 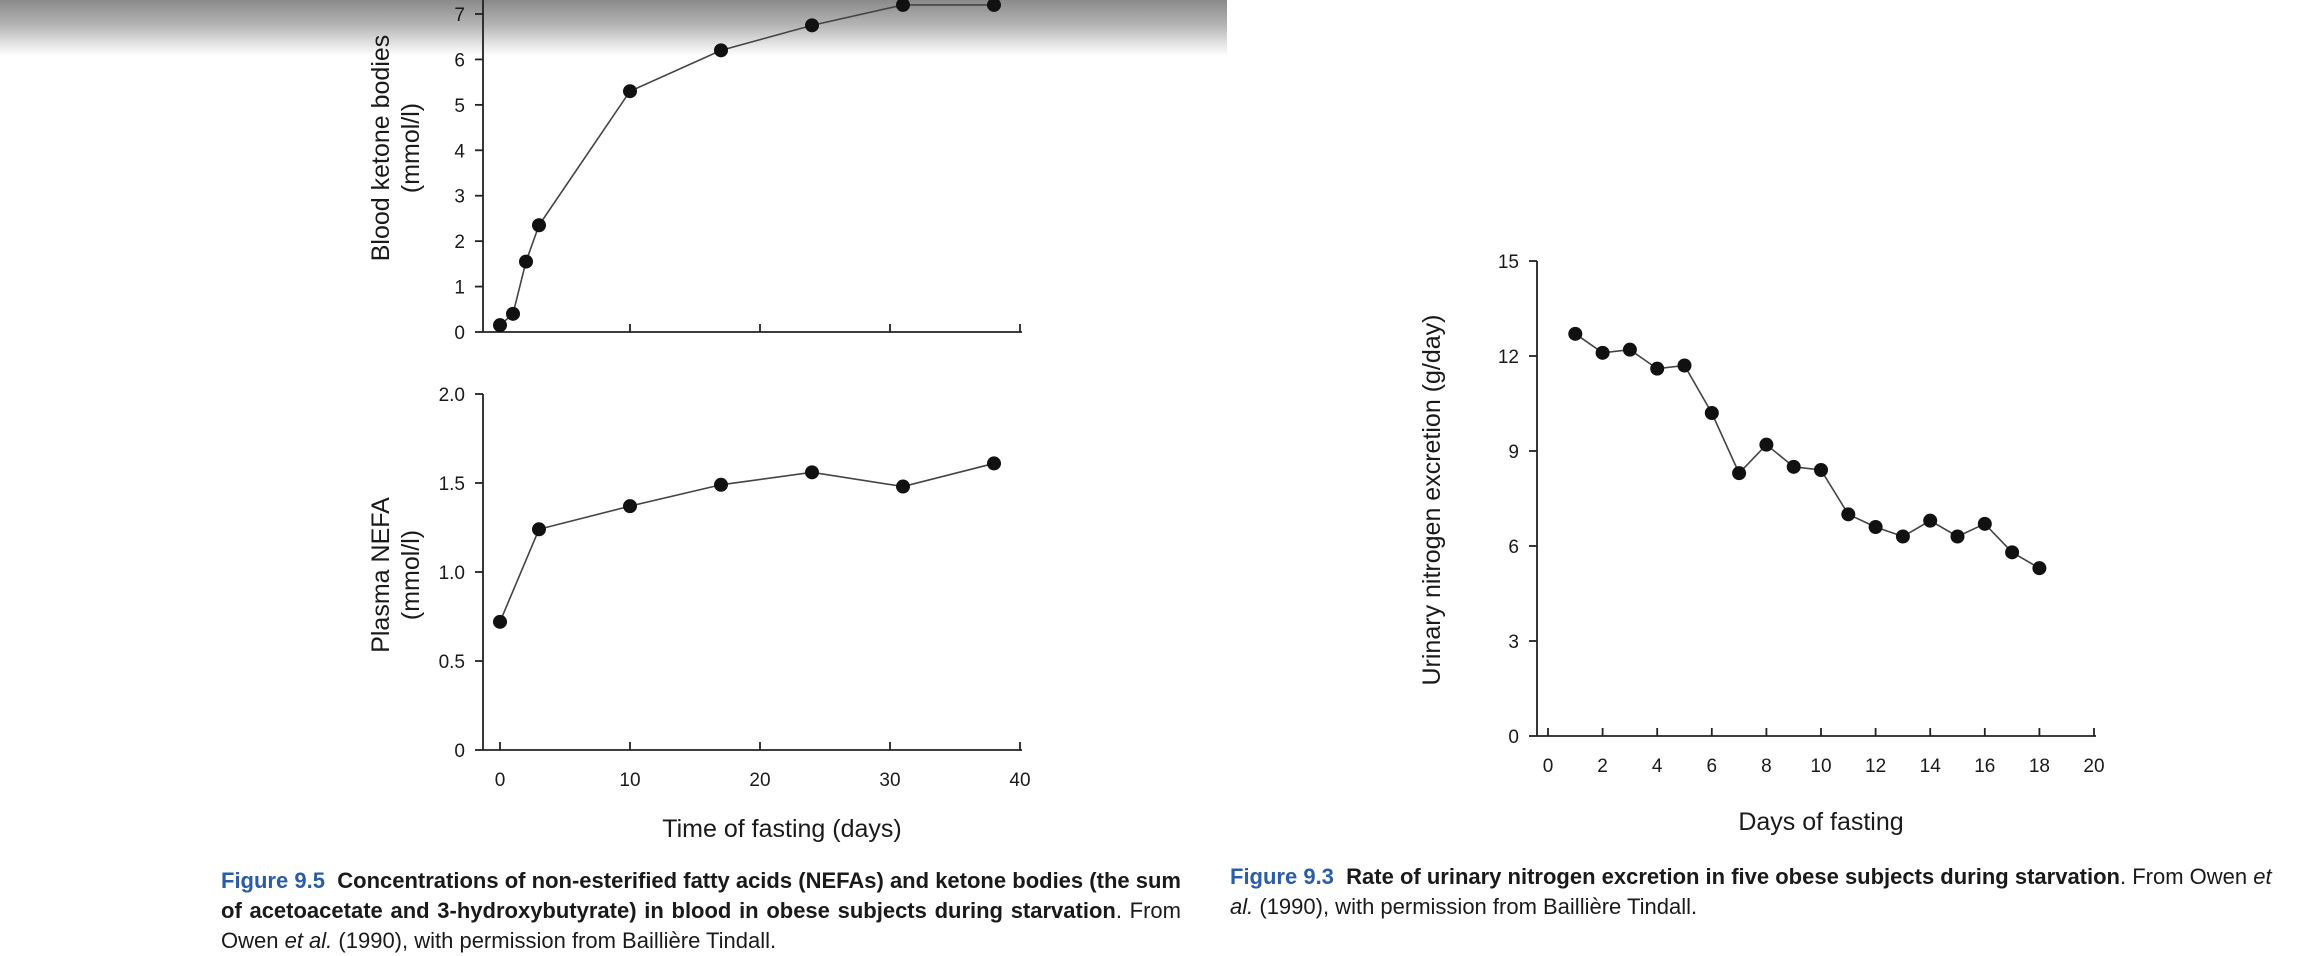 What do you see at coordinates (452, 662) in the screenshot?
I see `chart-nefa-ytick-label: 0.5` at bounding box center [452, 662].